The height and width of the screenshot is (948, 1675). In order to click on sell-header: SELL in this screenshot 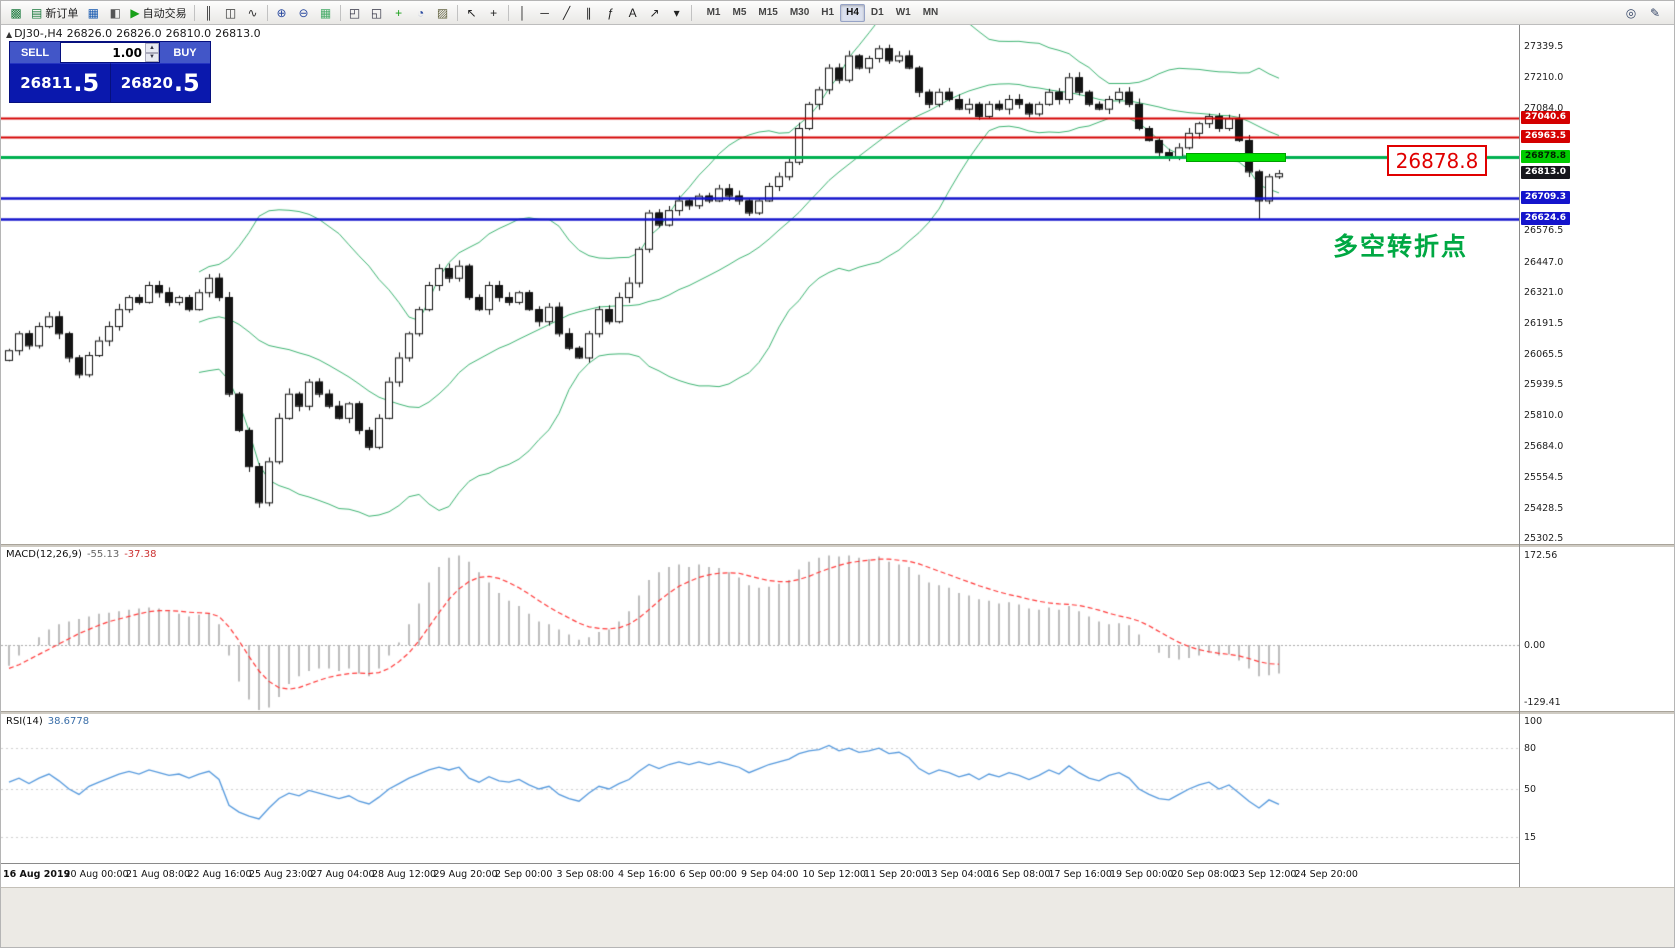, I will do `click(35, 52)`.